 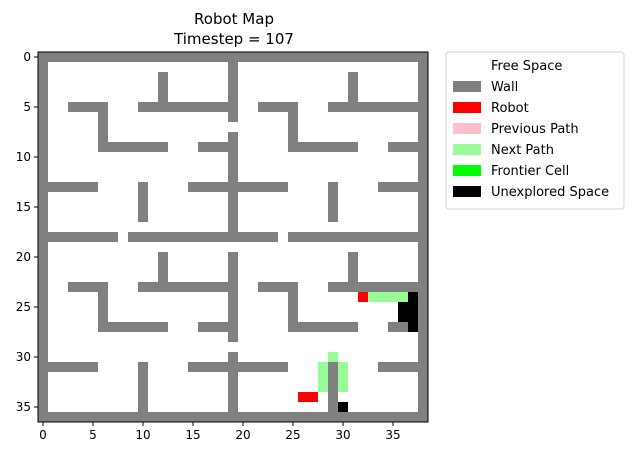 I want to click on legend-swatch-unexplored, so click(x=467, y=191).